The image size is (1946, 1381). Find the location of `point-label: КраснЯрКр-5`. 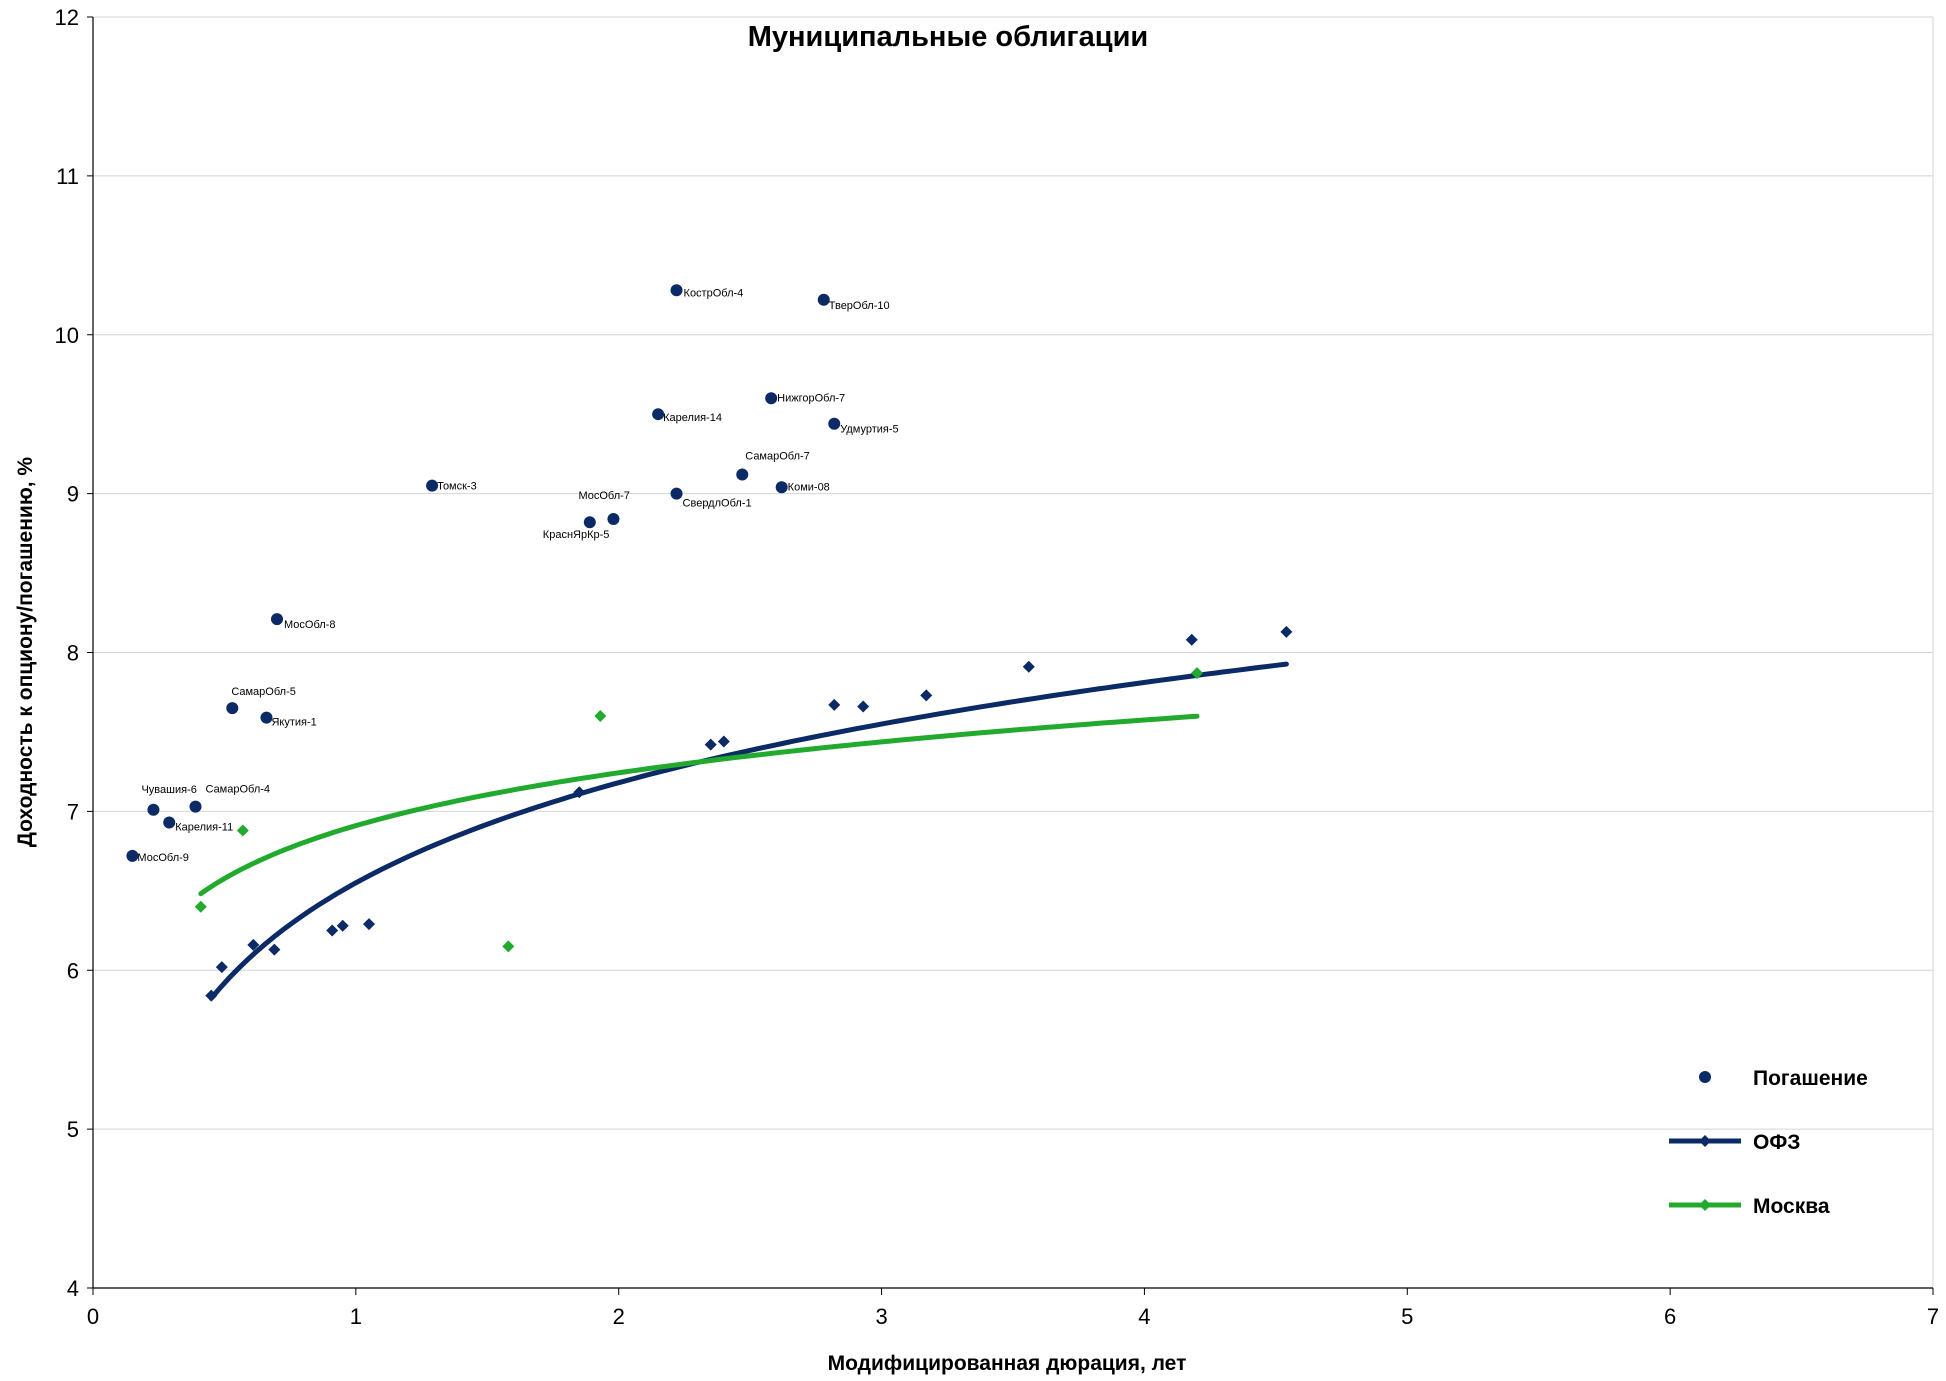

point-label: КраснЯрКр-5 is located at coordinates (576, 535).